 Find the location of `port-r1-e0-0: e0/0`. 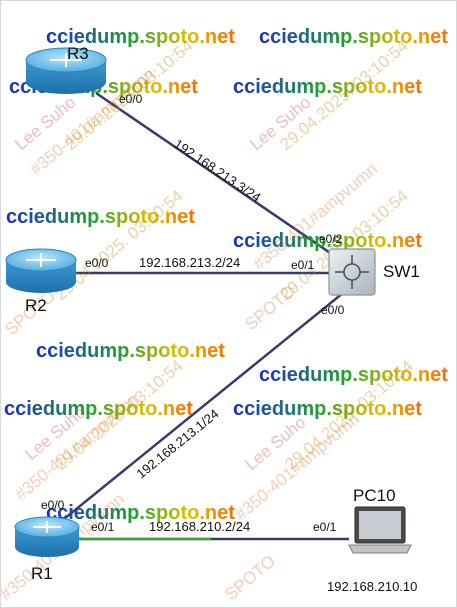

port-r1-e0-0: e0/0 is located at coordinates (53, 505).